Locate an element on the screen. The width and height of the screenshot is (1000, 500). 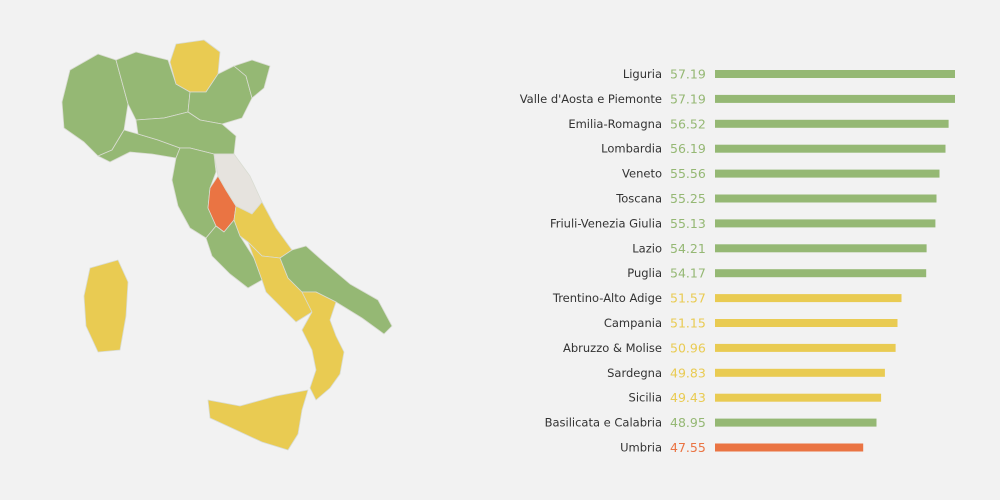
bar-value-label: 55.56 is located at coordinates (688, 173).